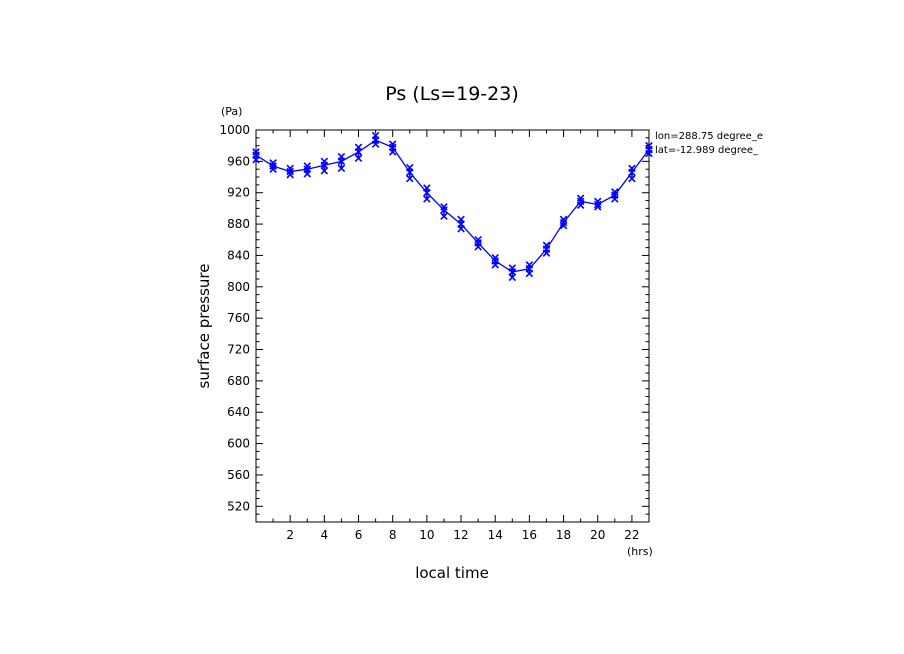 The height and width of the screenshot is (654, 904). Describe the element at coordinates (529, 535) in the screenshot. I see `x-tick-label: 16` at that location.